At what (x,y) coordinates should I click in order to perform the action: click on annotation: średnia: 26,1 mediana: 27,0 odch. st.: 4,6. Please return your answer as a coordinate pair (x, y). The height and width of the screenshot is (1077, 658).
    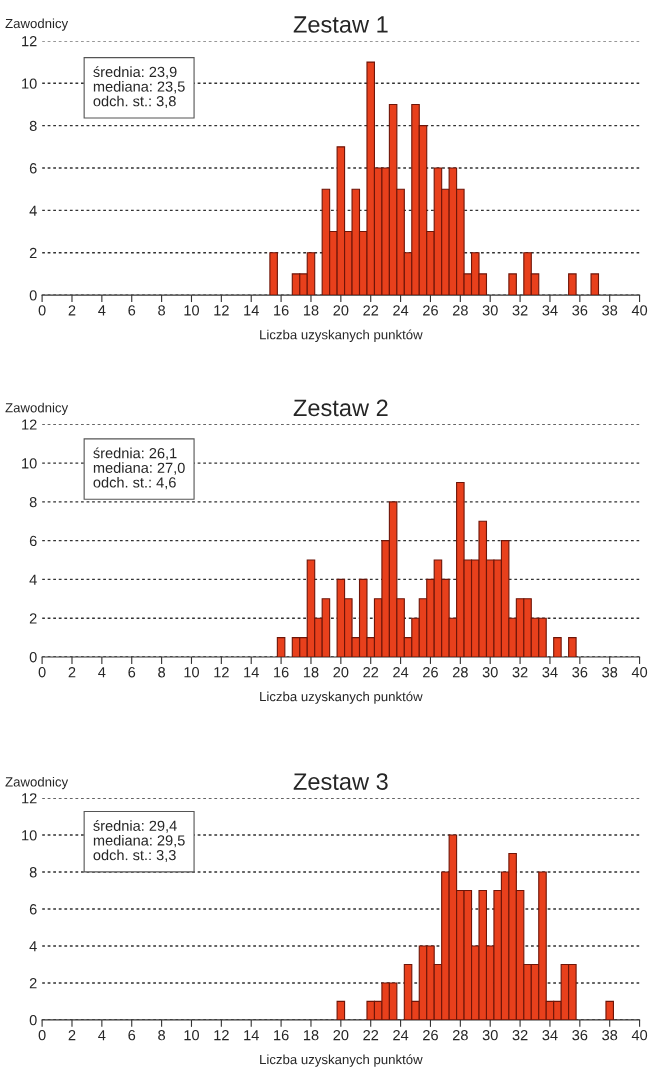
    Looking at the image, I should click on (139, 468).